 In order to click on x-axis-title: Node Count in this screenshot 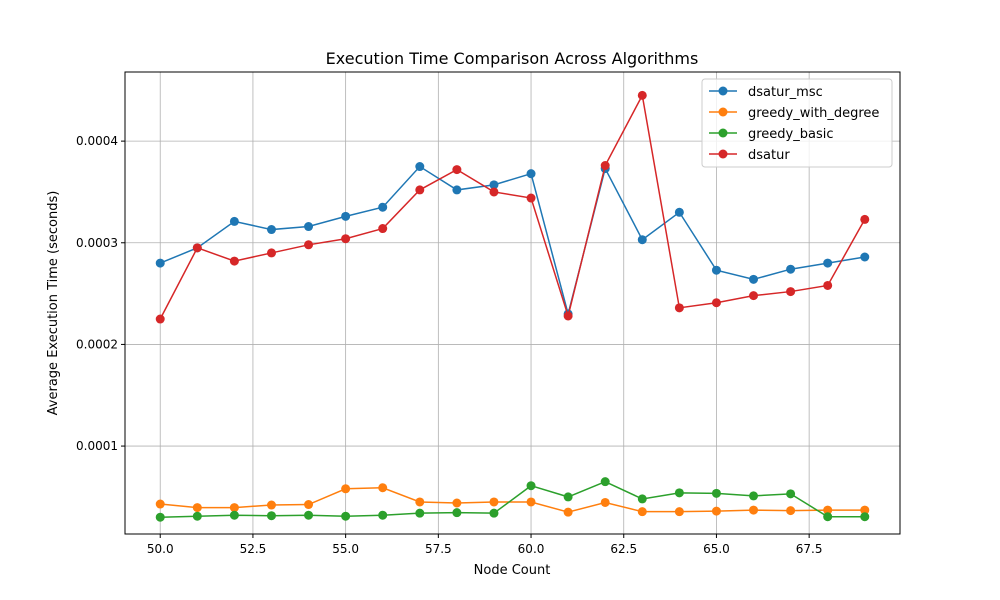, I will do `click(512, 570)`.